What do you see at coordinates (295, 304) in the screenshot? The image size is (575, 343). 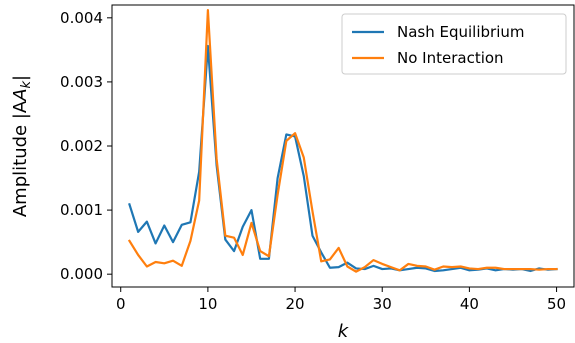 I see `x-tick-label-20: 20` at bounding box center [295, 304].